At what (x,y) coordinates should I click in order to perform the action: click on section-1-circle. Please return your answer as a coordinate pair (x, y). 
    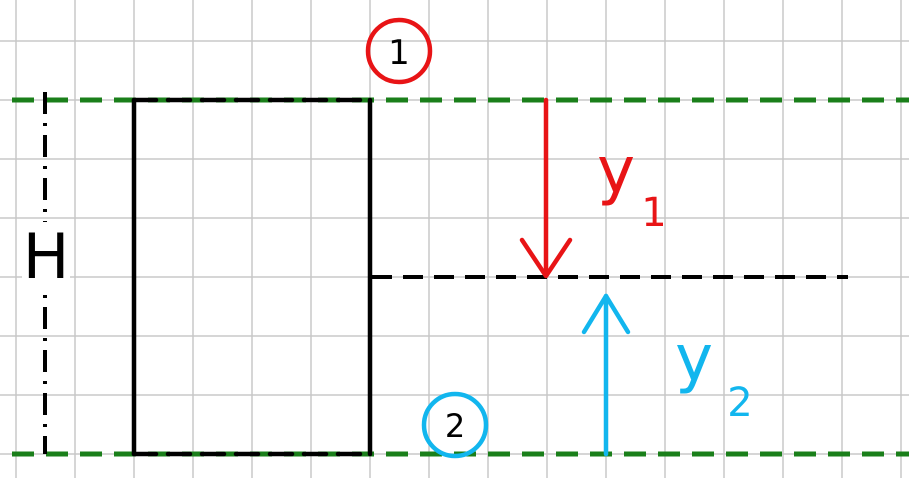
    Looking at the image, I should click on (399, 51).